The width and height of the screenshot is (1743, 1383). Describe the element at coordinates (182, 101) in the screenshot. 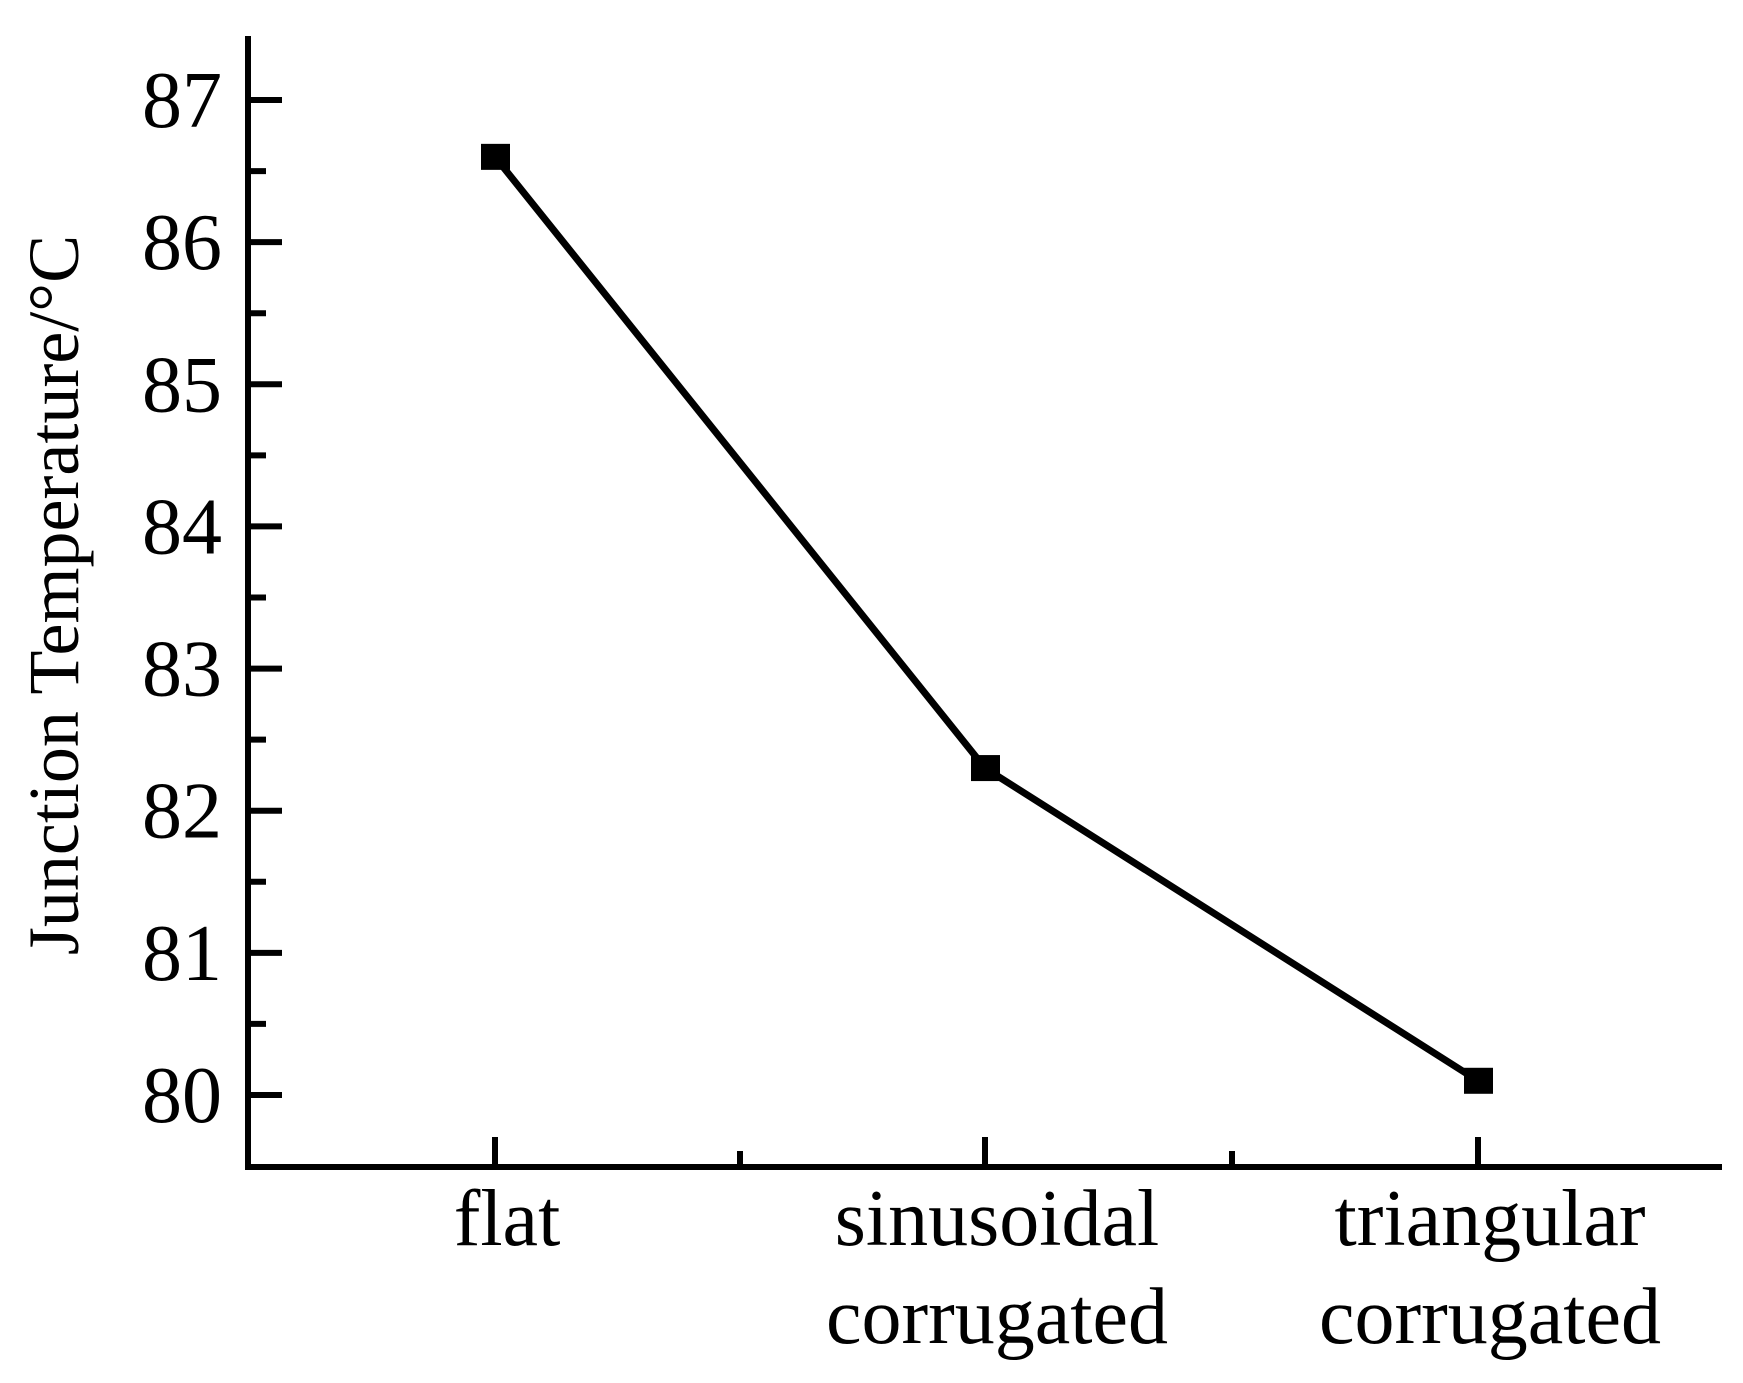

I see `y-tick-label: 87` at that location.